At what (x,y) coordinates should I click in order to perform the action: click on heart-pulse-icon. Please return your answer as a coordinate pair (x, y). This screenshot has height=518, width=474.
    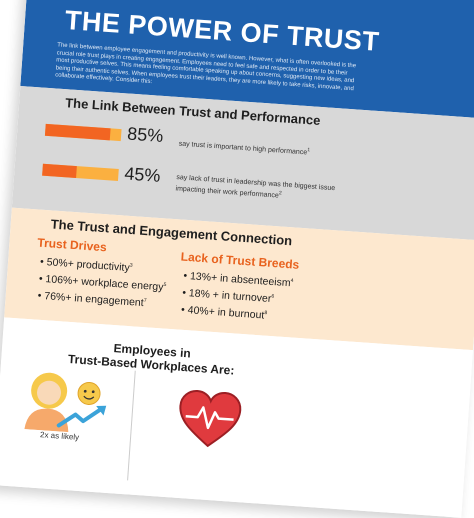
    Looking at the image, I should click on (210, 419).